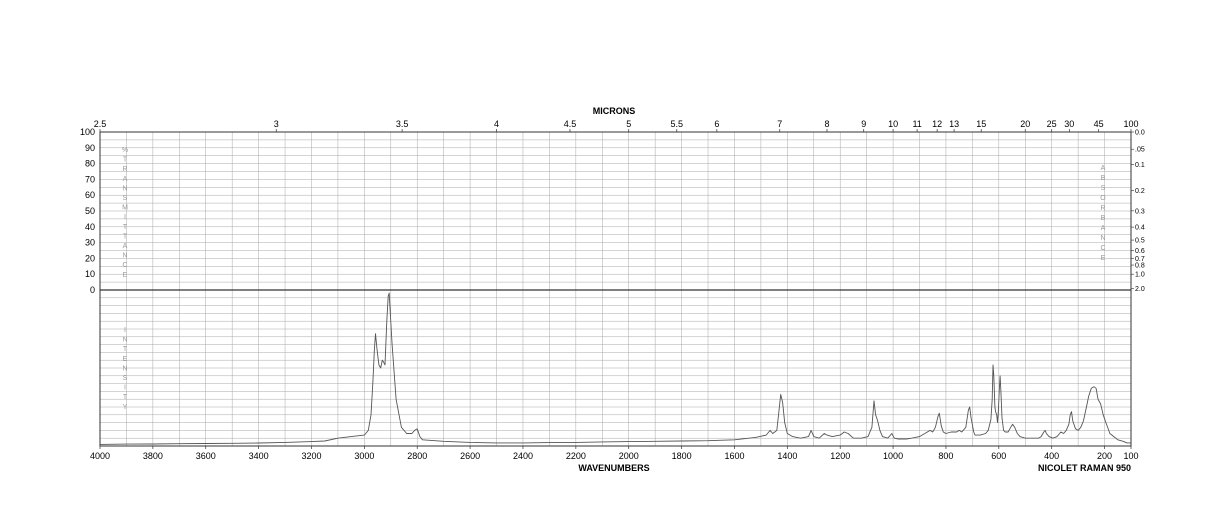 Image resolution: width=1224 pixels, height=528 pixels. I want to click on absorbance-tick-label: 0.7, so click(1140, 259).